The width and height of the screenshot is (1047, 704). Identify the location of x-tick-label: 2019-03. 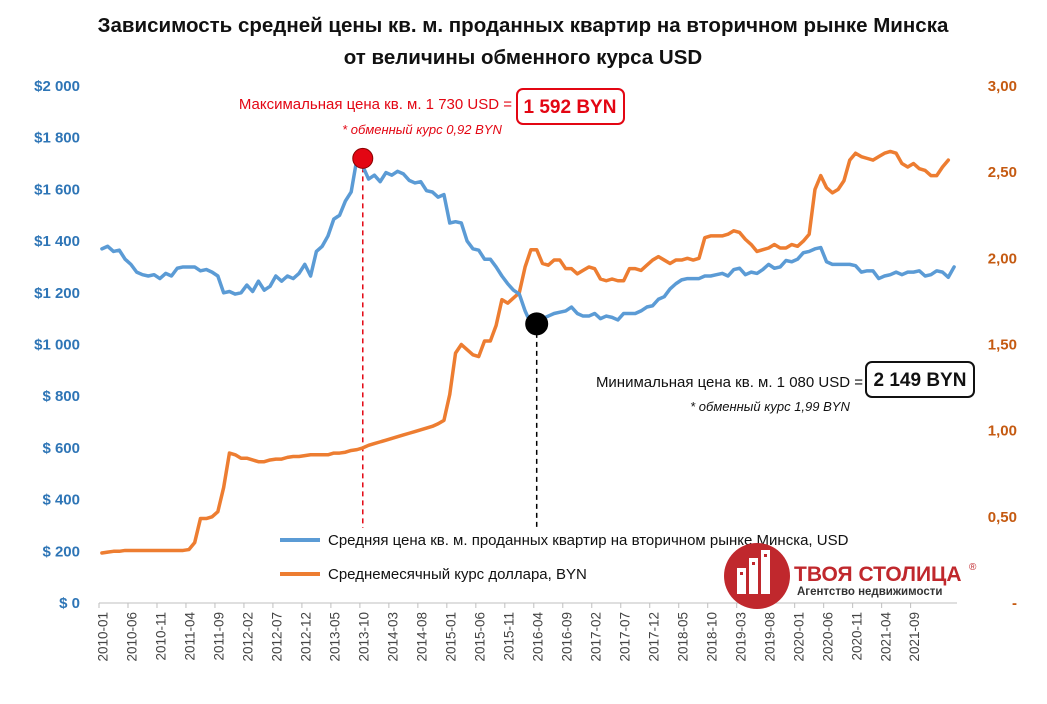
(740, 637).